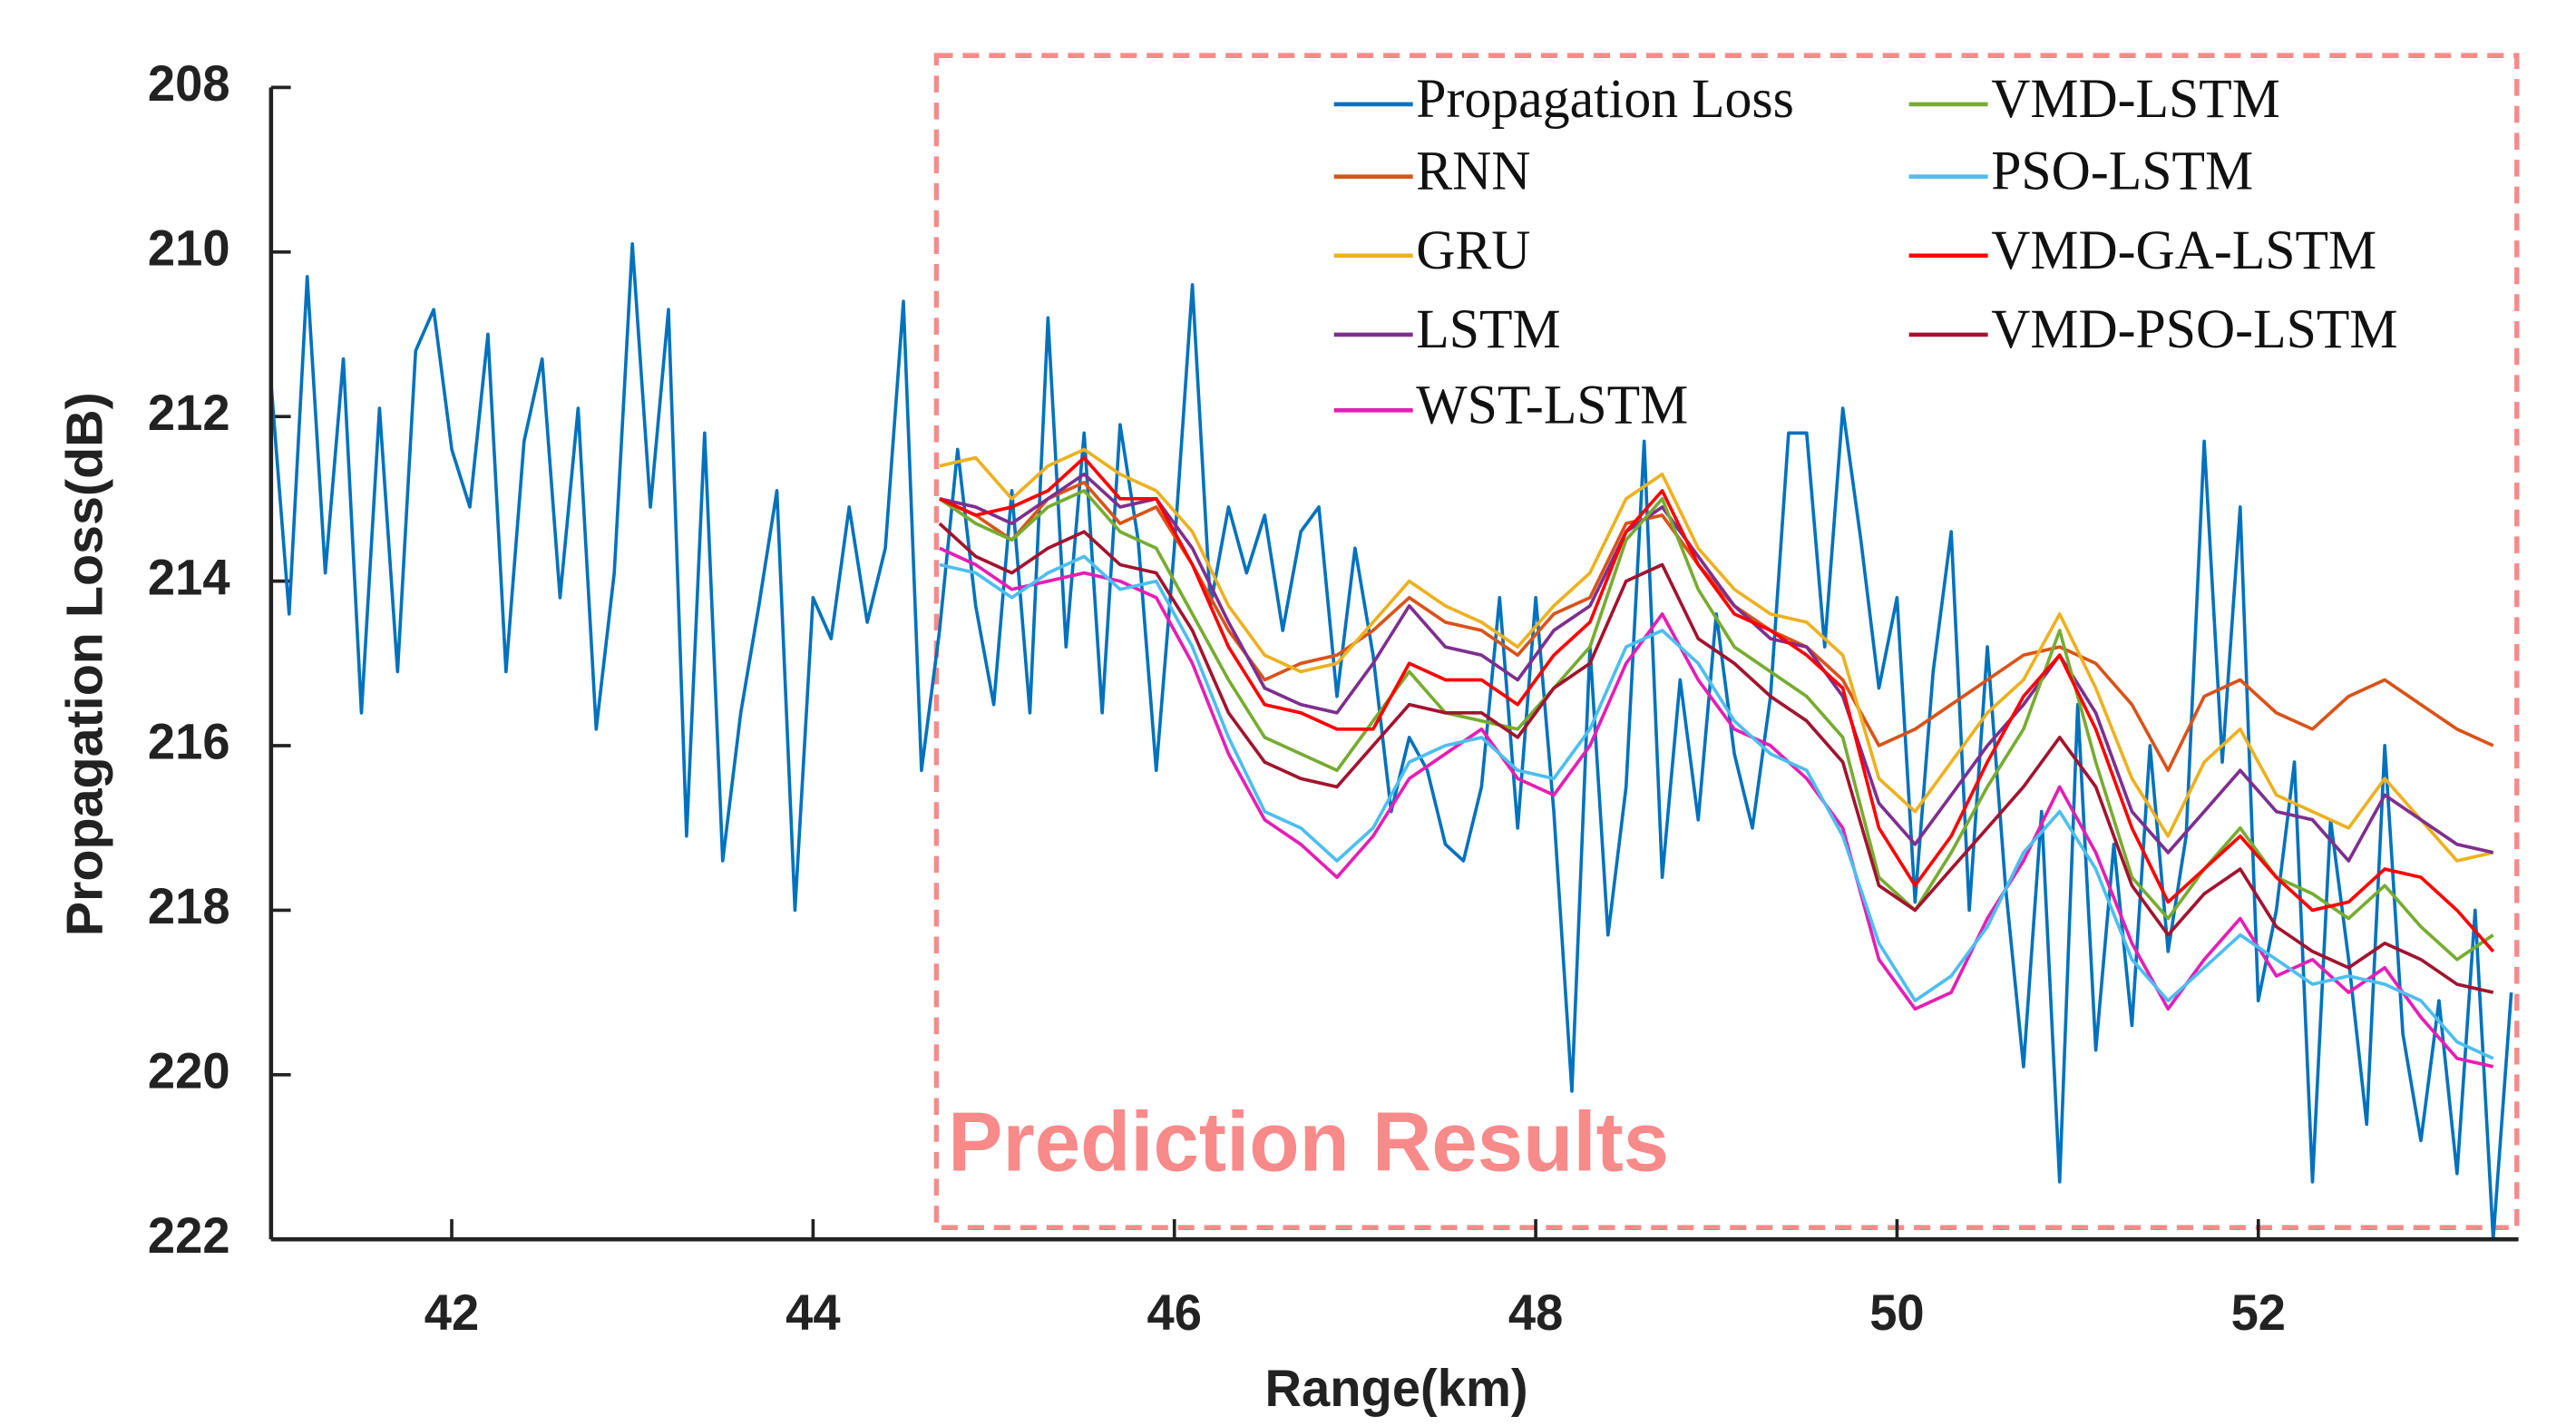 This screenshot has width=2576, height=1426. Describe the element at coordinates (1605, 99) in the screenshot. I see `legend-label: Propagation Loss` at that location.